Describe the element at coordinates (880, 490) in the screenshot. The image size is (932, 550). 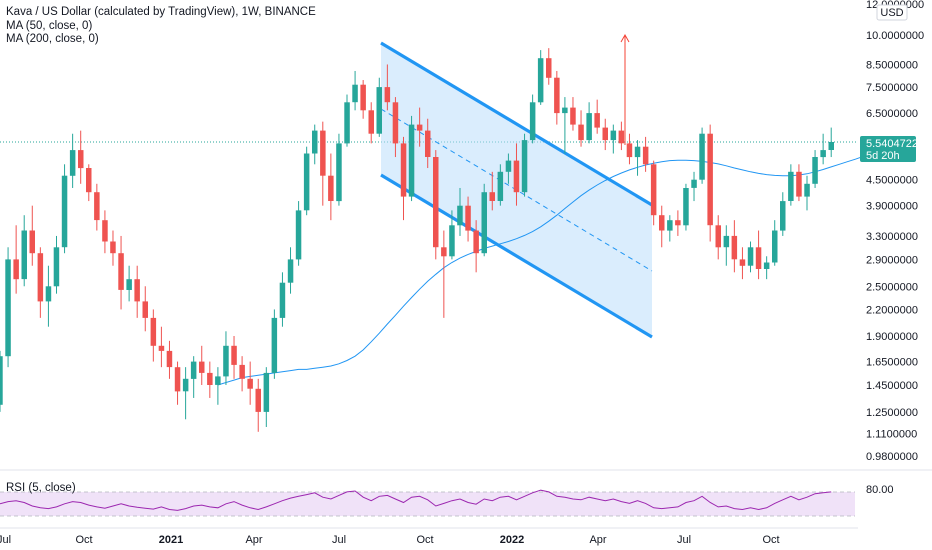
I see `rsi-level-label: 80.00` at that location.